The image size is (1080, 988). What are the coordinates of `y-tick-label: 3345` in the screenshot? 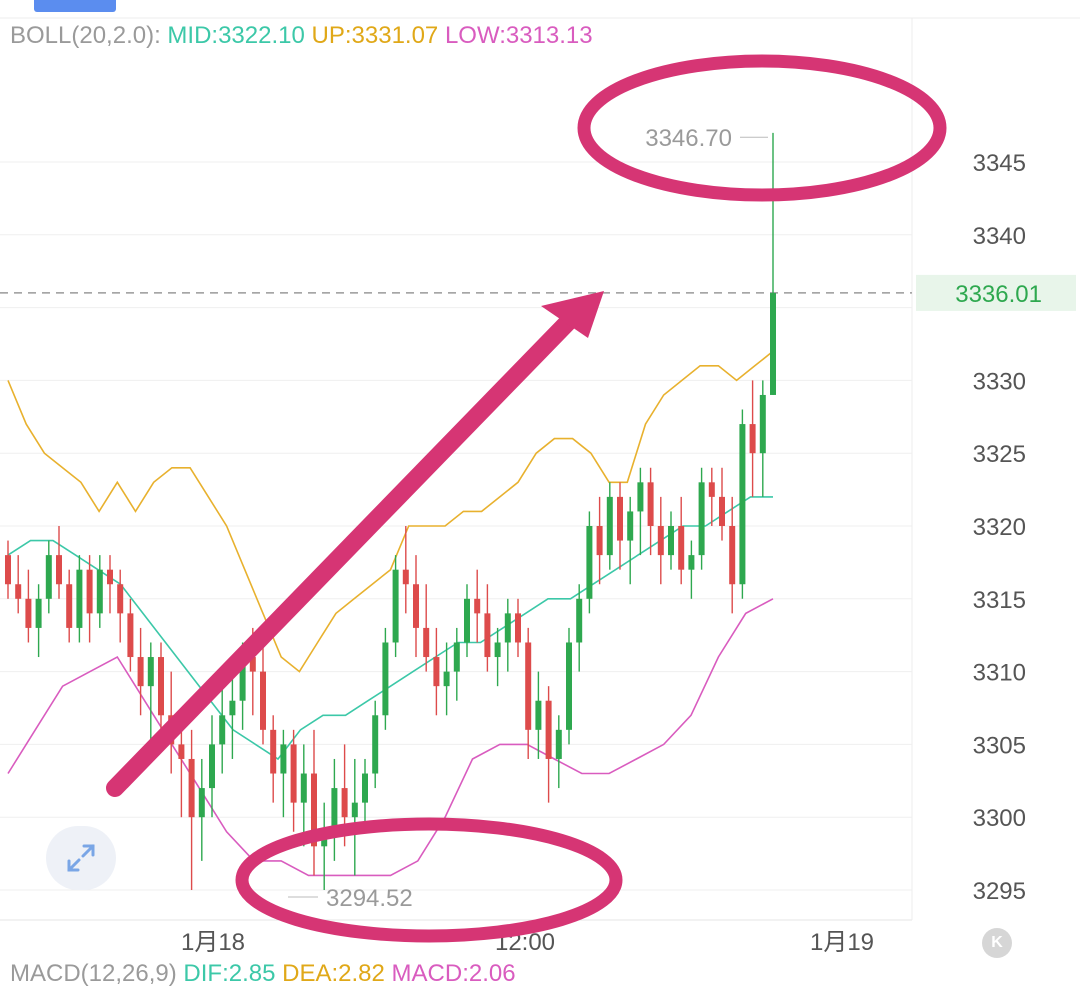 It's located at (999, 163).